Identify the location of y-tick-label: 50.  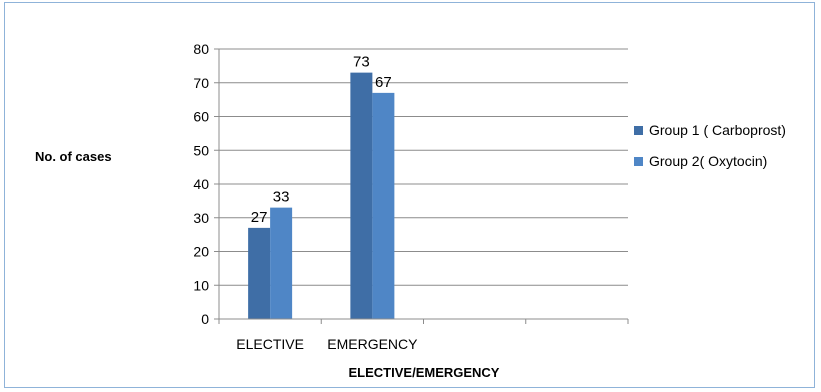
(201, 150).